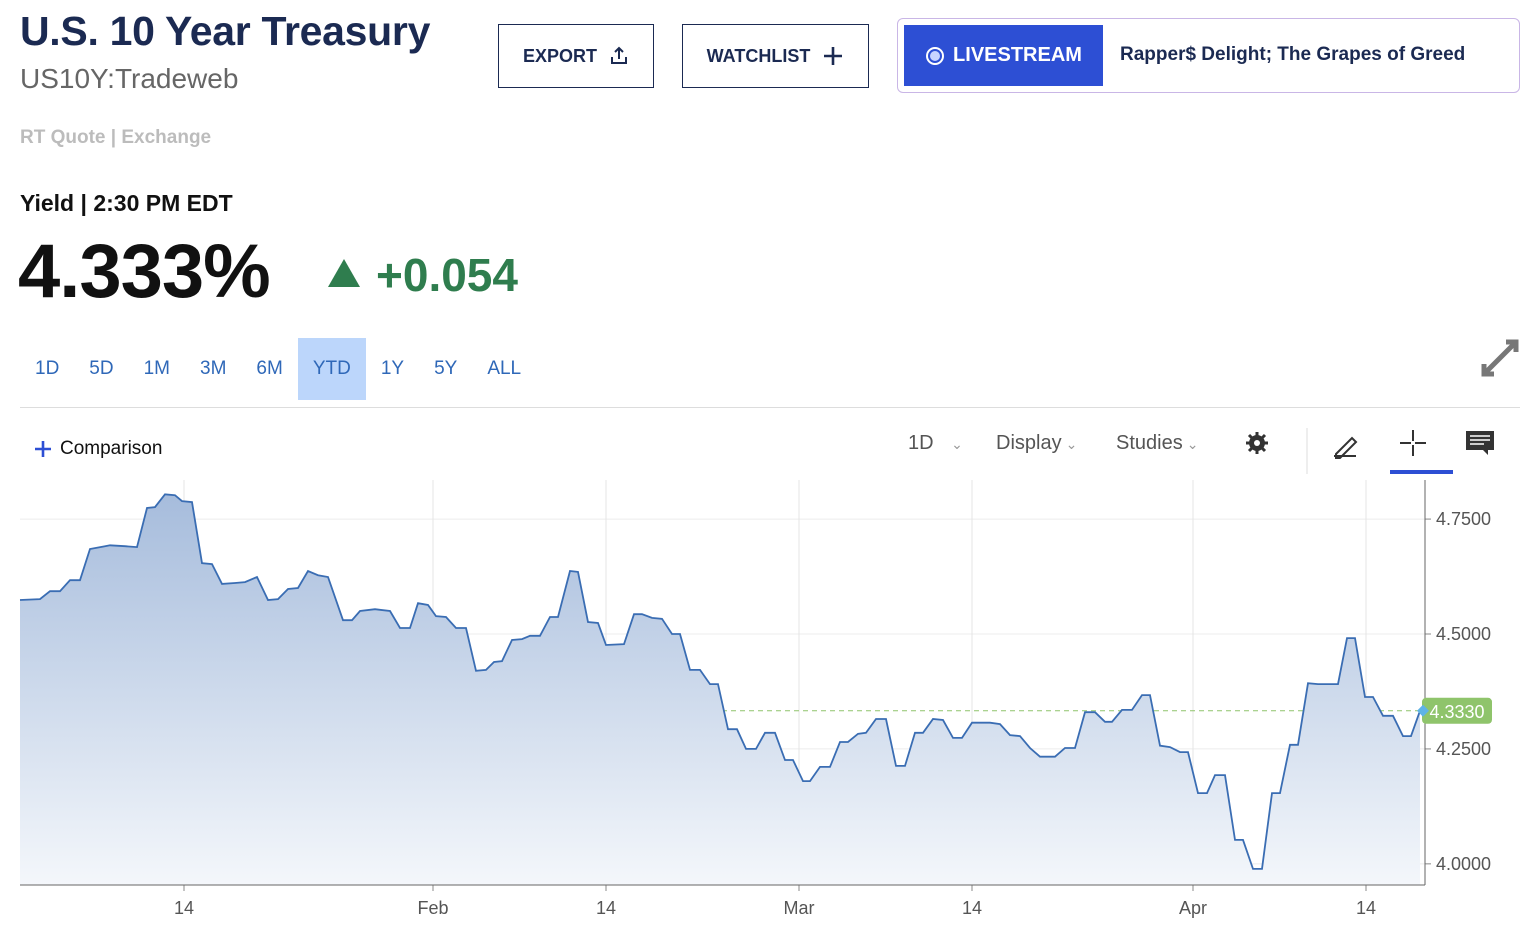 Image resolution: width=1535 pixels, height=941 pixels. What do you see at coordinates (758, 55) in the screenshot?
I see `watchlist-label: WATCHLIST` at bounding box center [758, 55].